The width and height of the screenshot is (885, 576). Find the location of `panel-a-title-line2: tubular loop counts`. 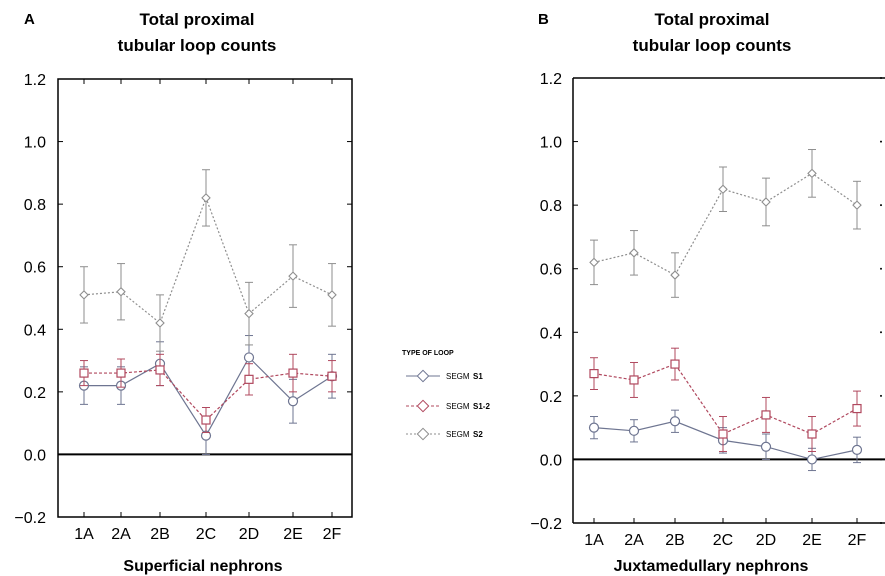

panel-a-title-line2: tubular loop counts is located at coordinates (197, 45).